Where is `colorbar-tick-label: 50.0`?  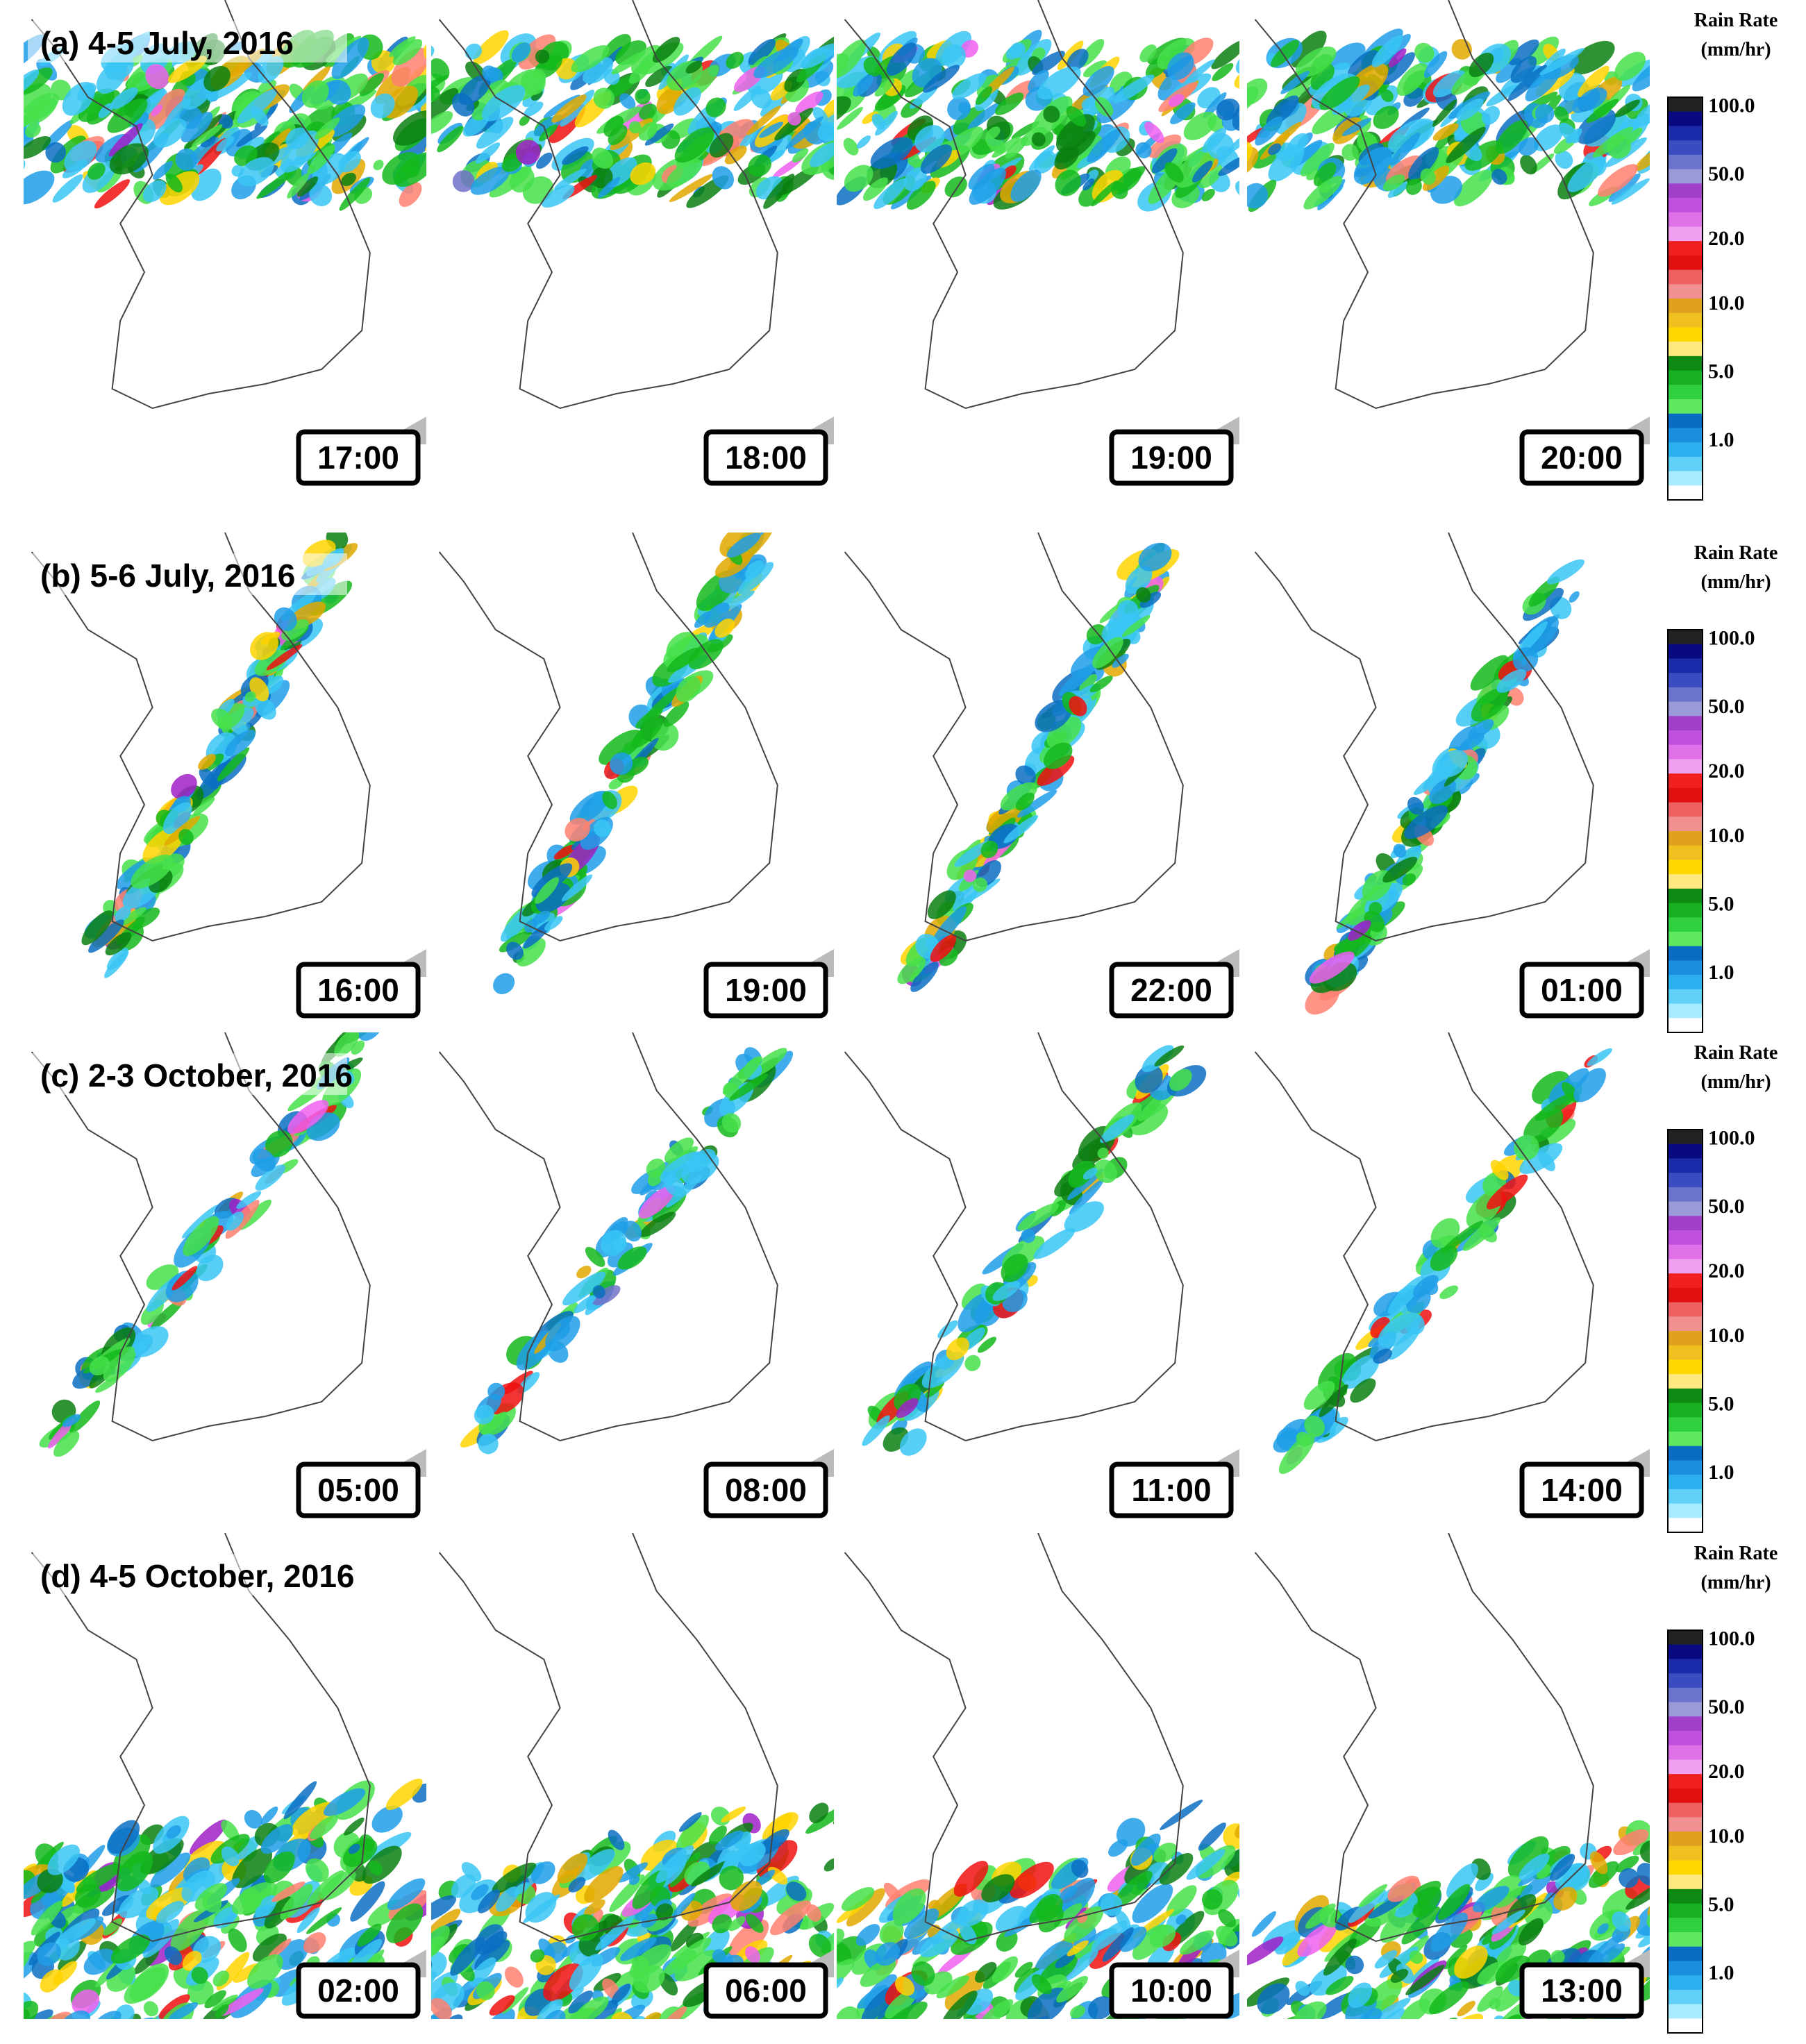 colorbar-tick-label: 50.0 is located at coordinates (1727, 1206).